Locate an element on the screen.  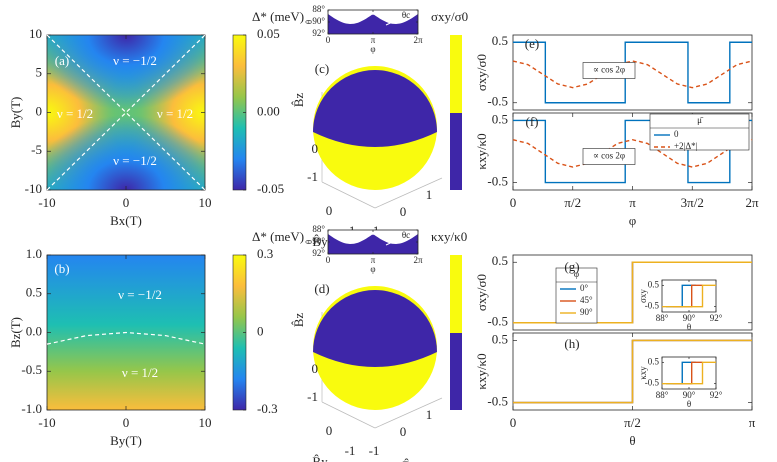
y-axis-label: σxy/σ0 is located at coordinates (481, 292).